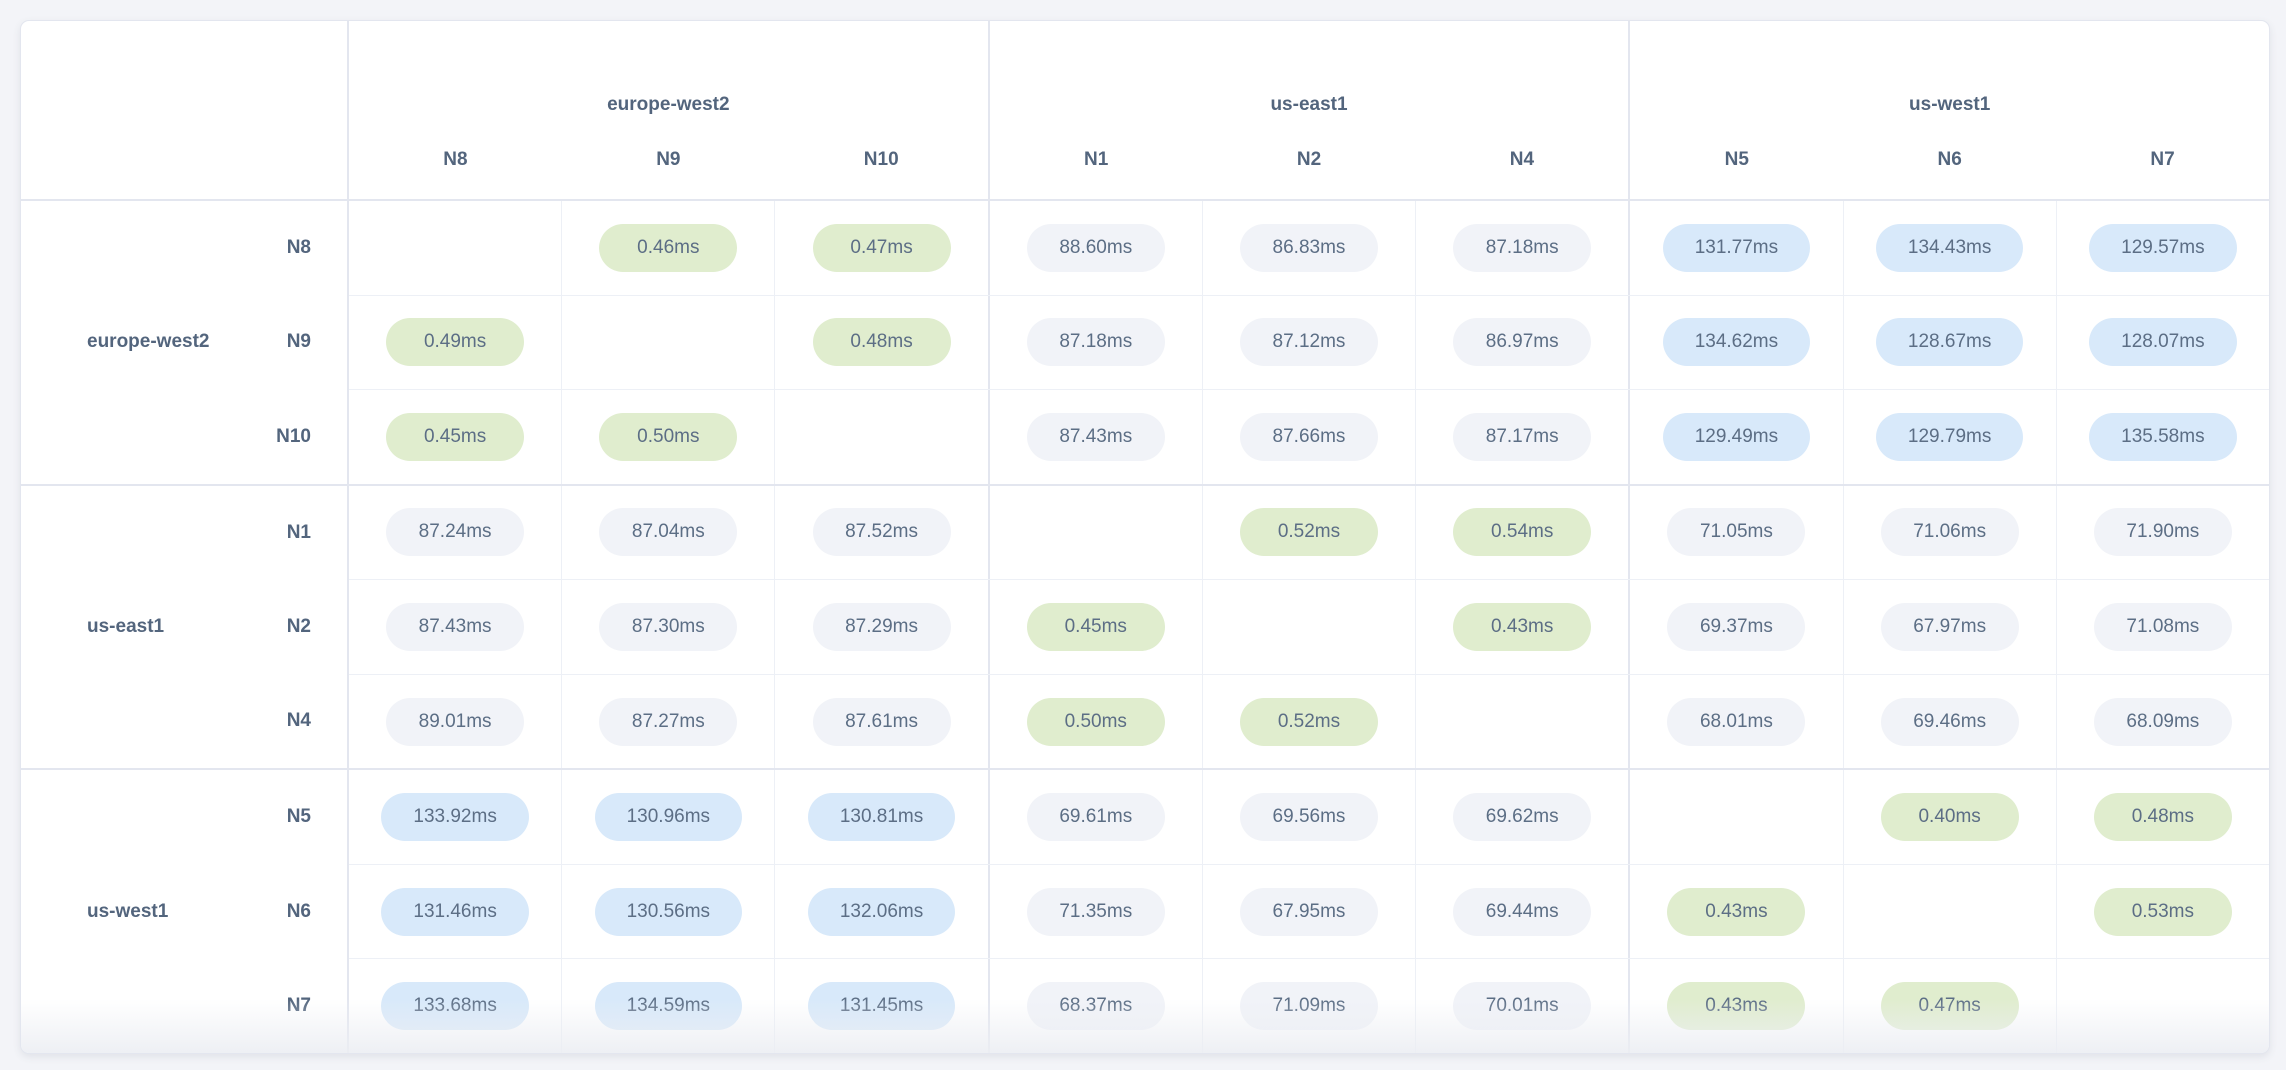 This screenshot has height=1070, width=2286. What do you see at coordinates (1949, 247) in the screenshot?
I see `latency-pill: 134.43ms` at bounding box center [1949, 247].